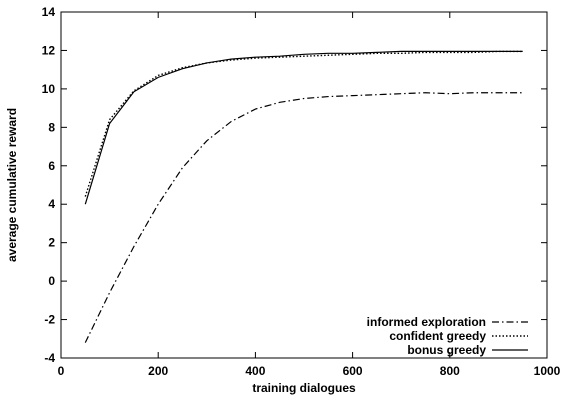  I want to click on x-tick-label: 0, so click(61, 371).